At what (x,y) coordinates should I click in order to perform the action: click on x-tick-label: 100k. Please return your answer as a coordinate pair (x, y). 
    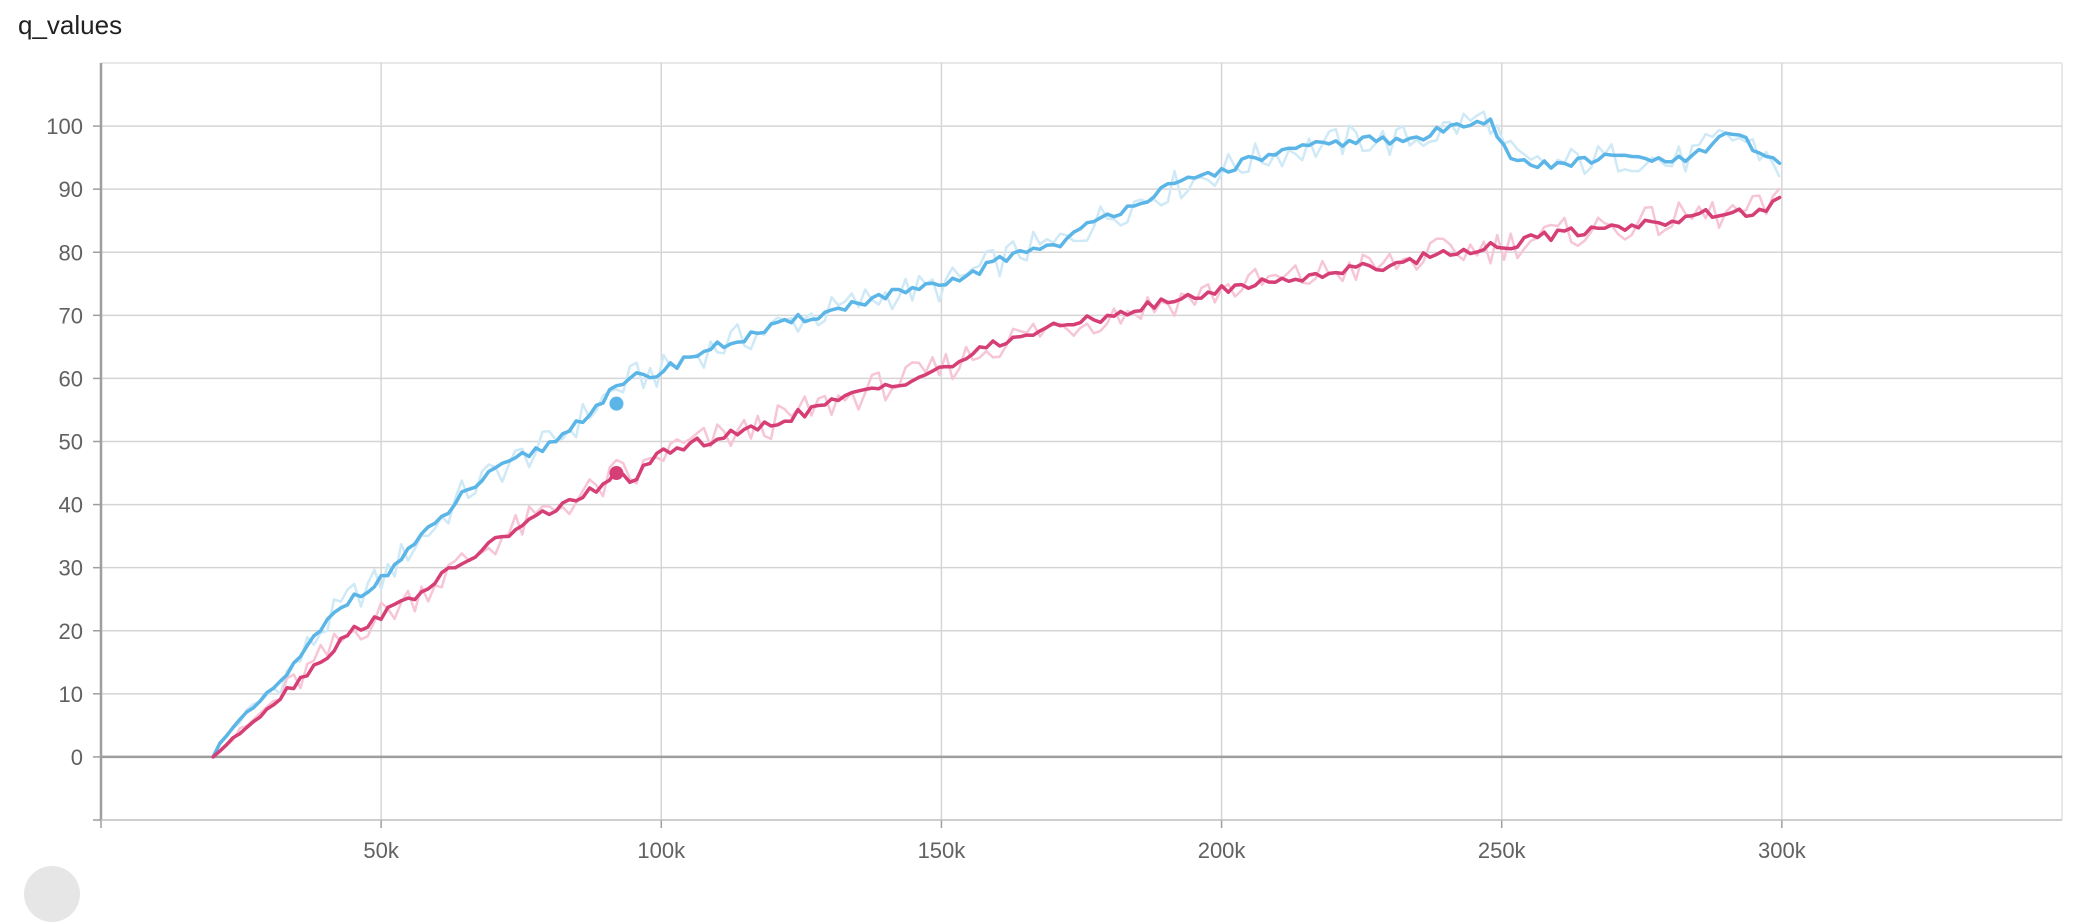
    Looking at the image, I should click on (661, 850).